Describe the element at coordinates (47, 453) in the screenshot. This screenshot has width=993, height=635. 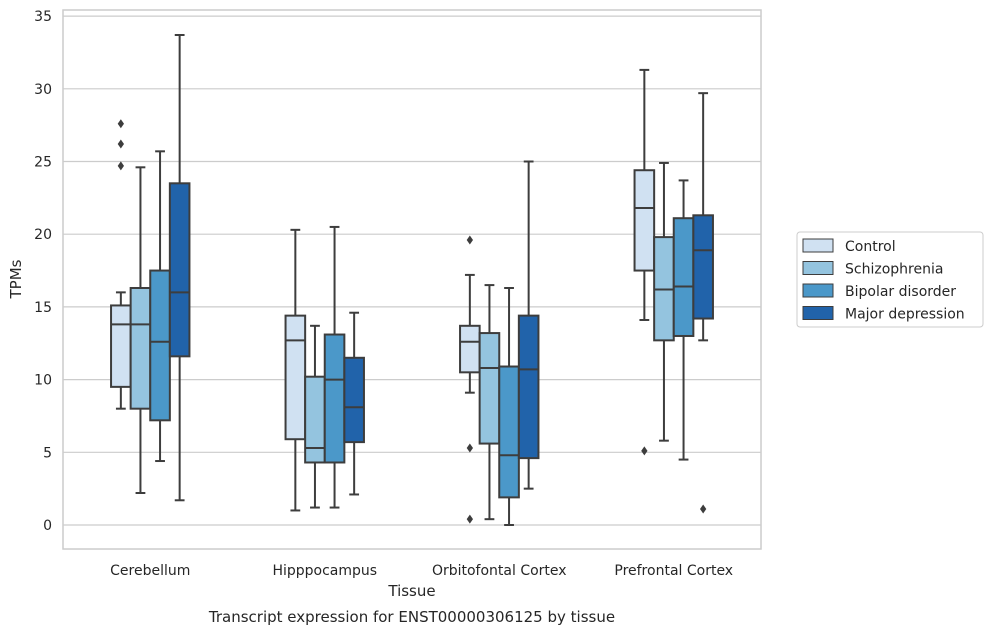
I see `y-tick-label: 5` at that location.